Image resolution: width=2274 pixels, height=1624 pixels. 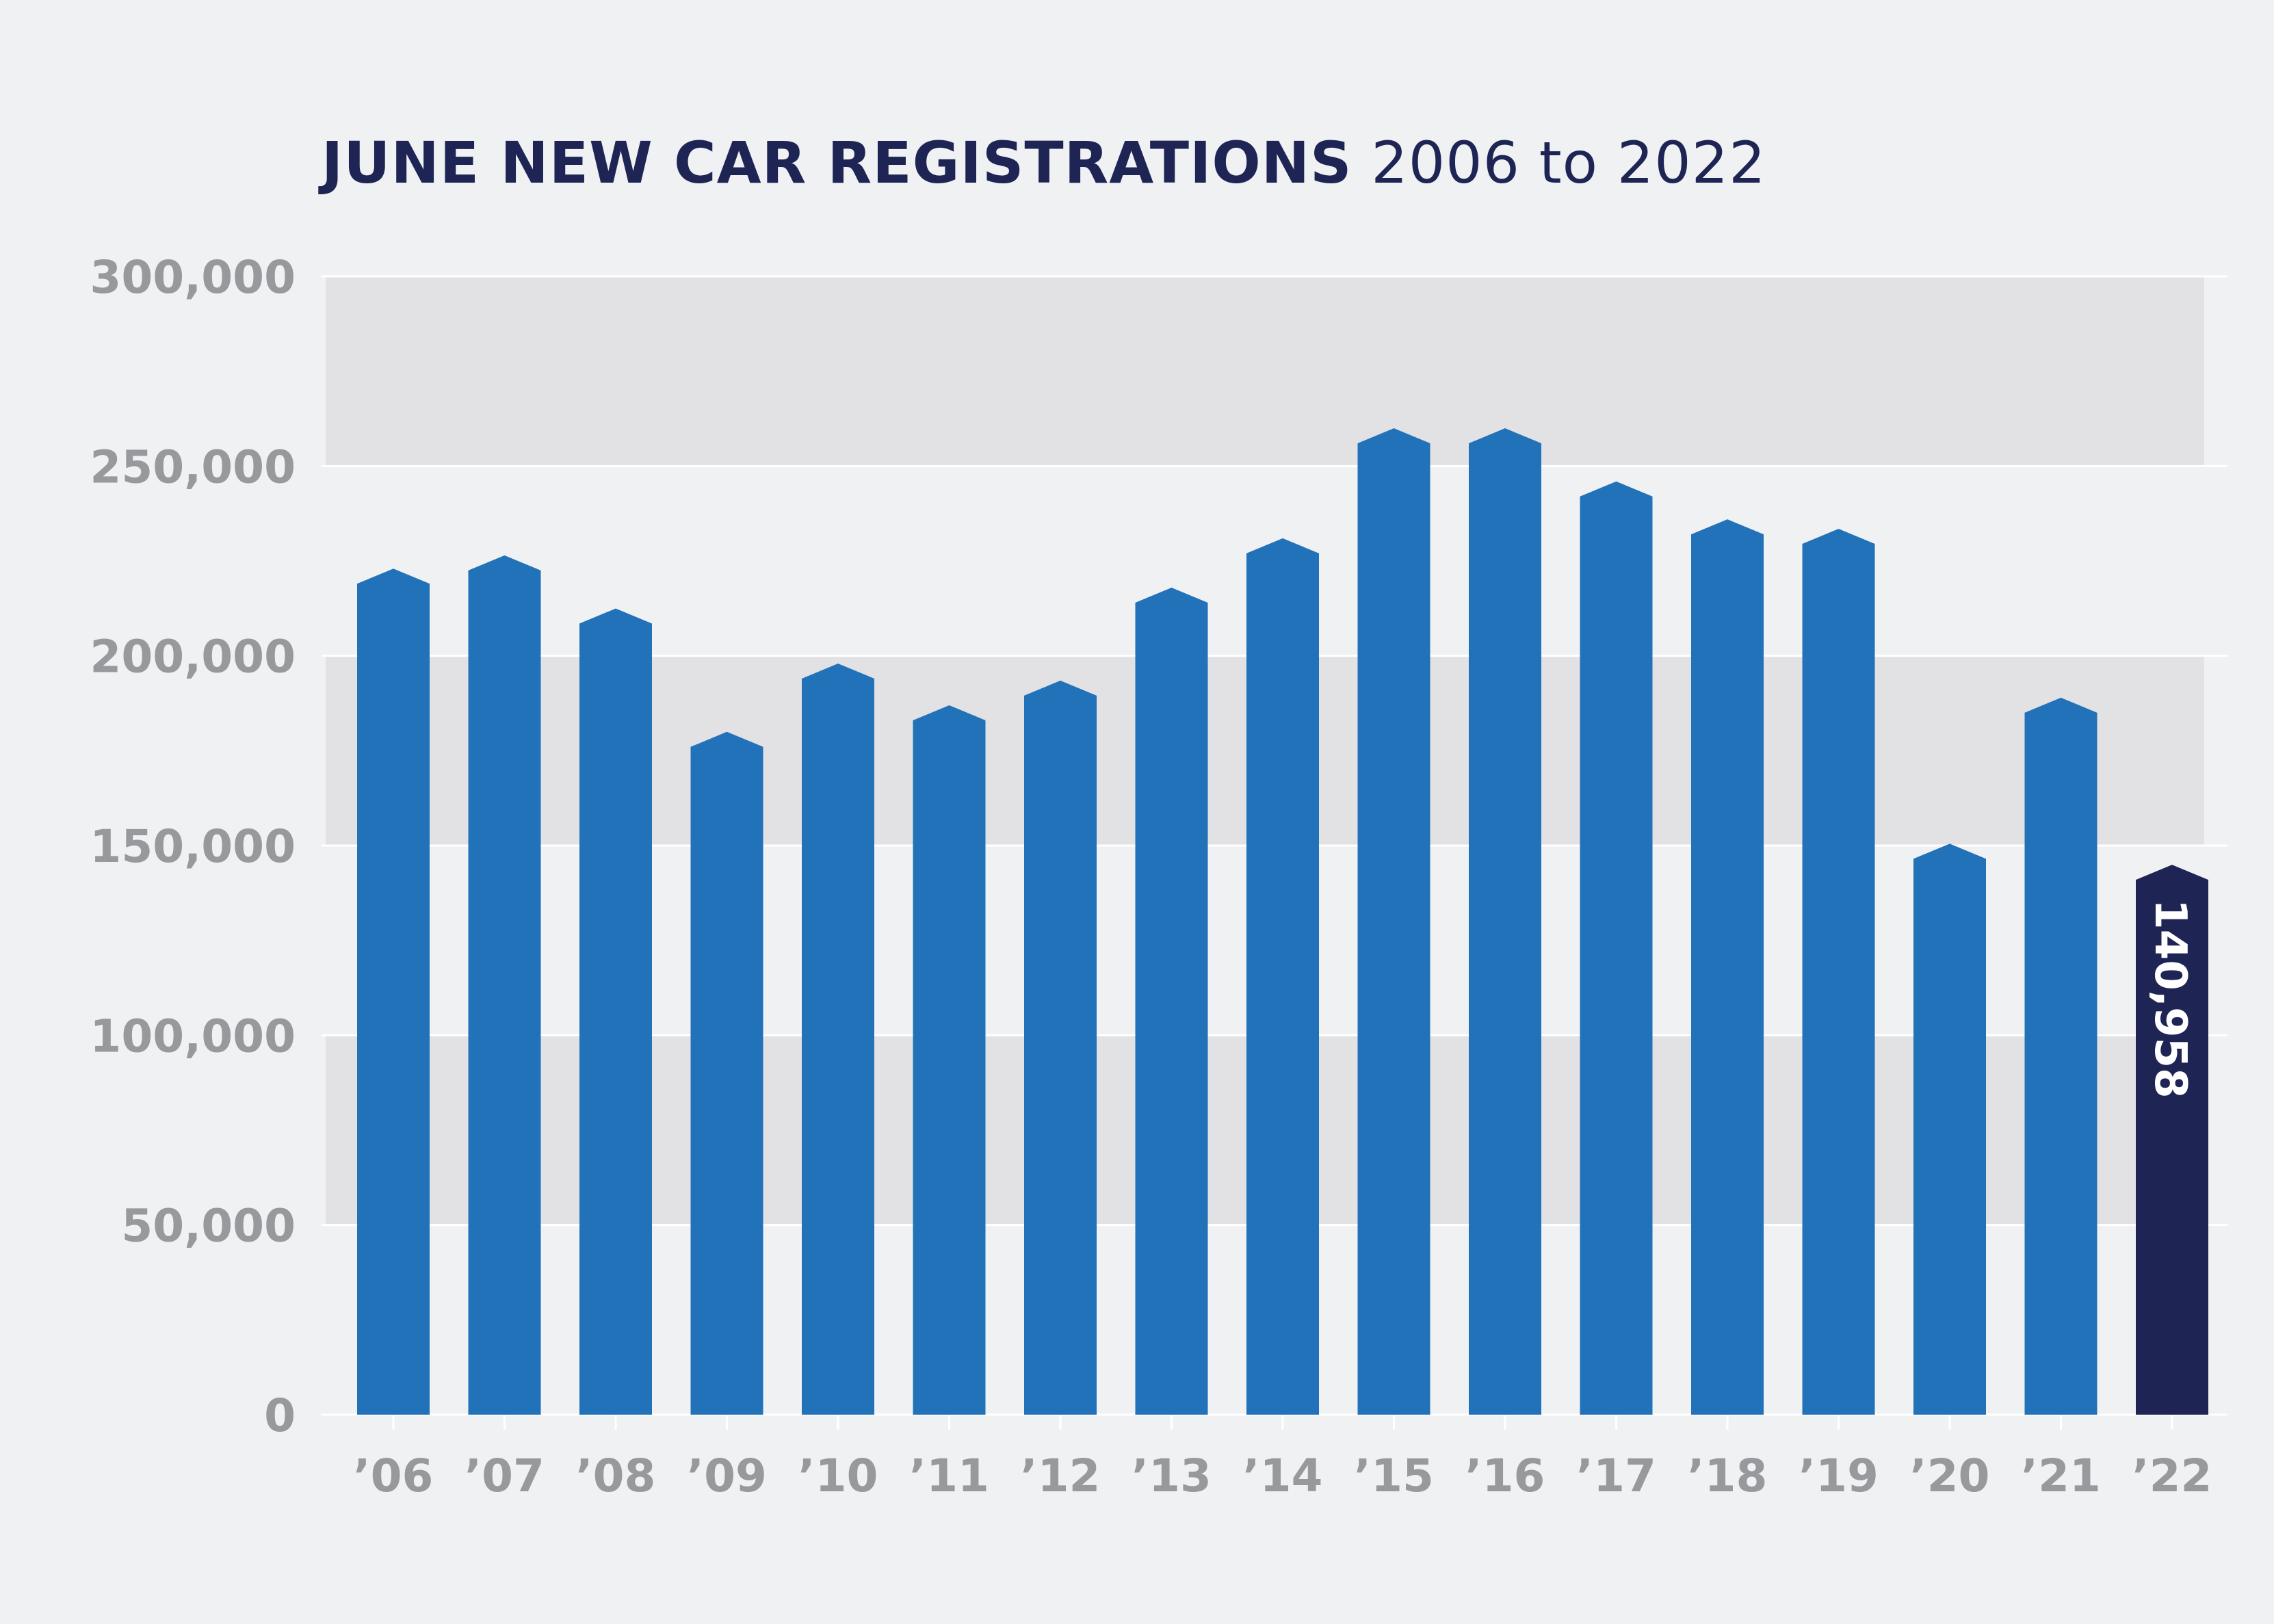 I want to click on x-tick-label: ’14, so click(x=1283, y=1476).